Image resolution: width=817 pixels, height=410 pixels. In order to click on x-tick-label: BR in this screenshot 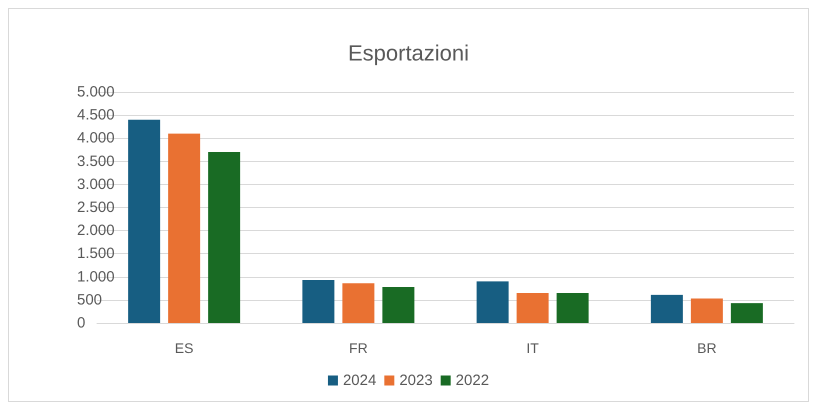, I will do `click(707, 348)`.